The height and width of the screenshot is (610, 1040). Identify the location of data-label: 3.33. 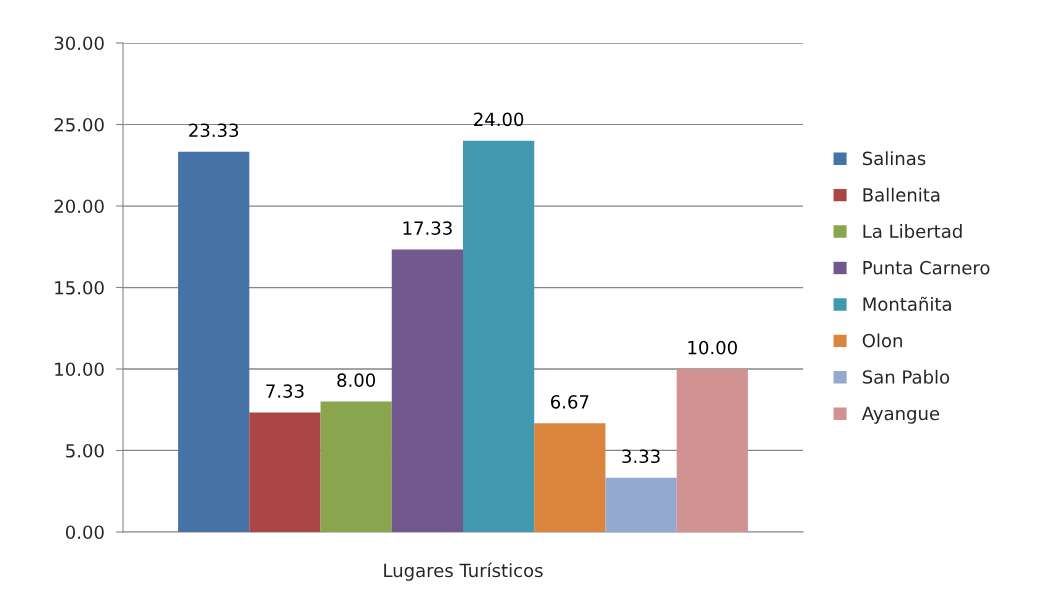
(641, 456).